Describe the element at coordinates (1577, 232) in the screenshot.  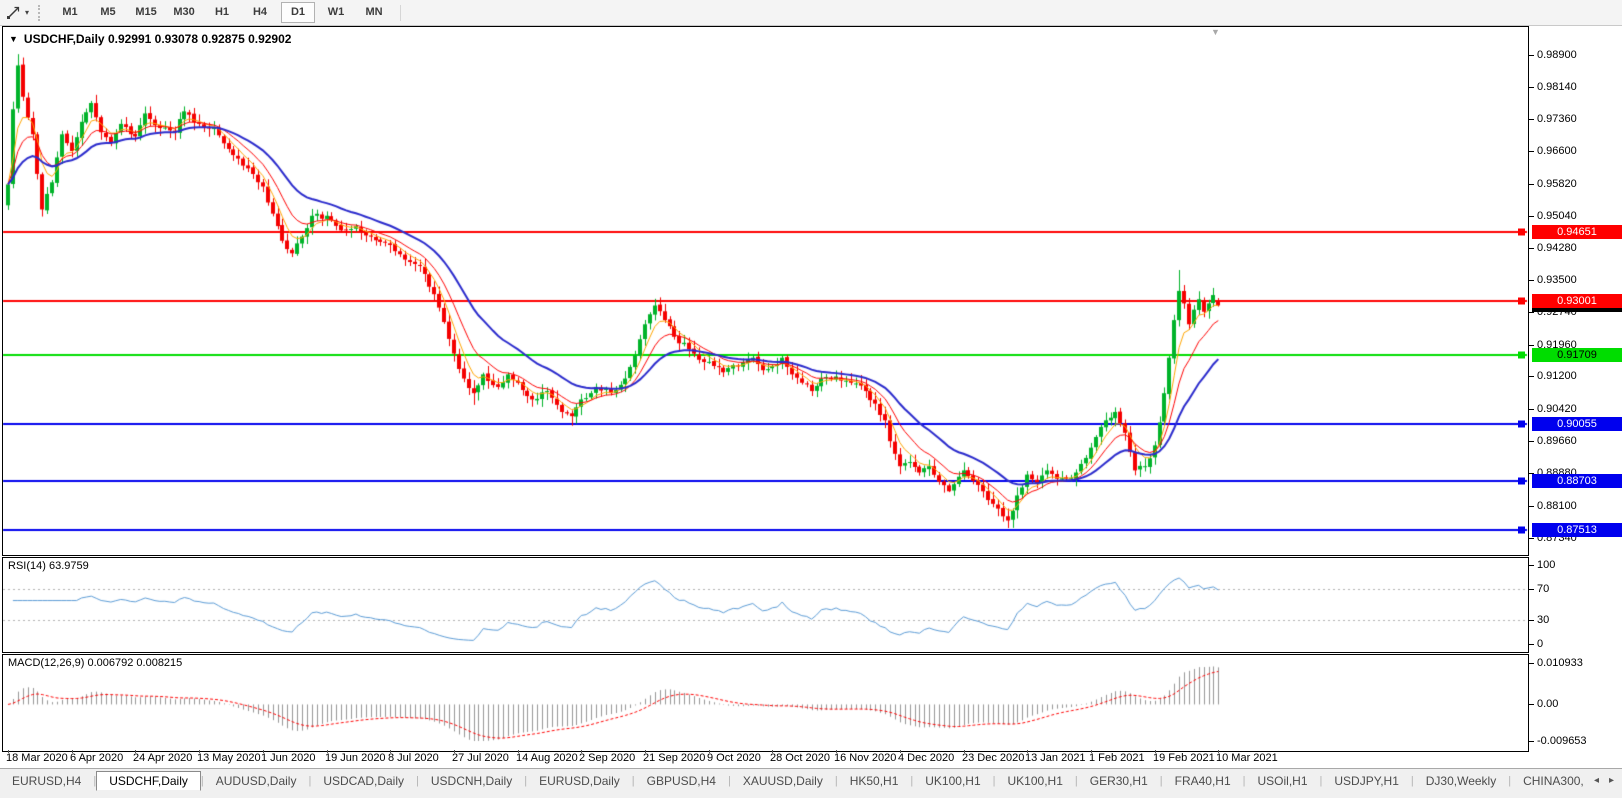
I see `hline-price-badge-094651: 0.94651` at that location.